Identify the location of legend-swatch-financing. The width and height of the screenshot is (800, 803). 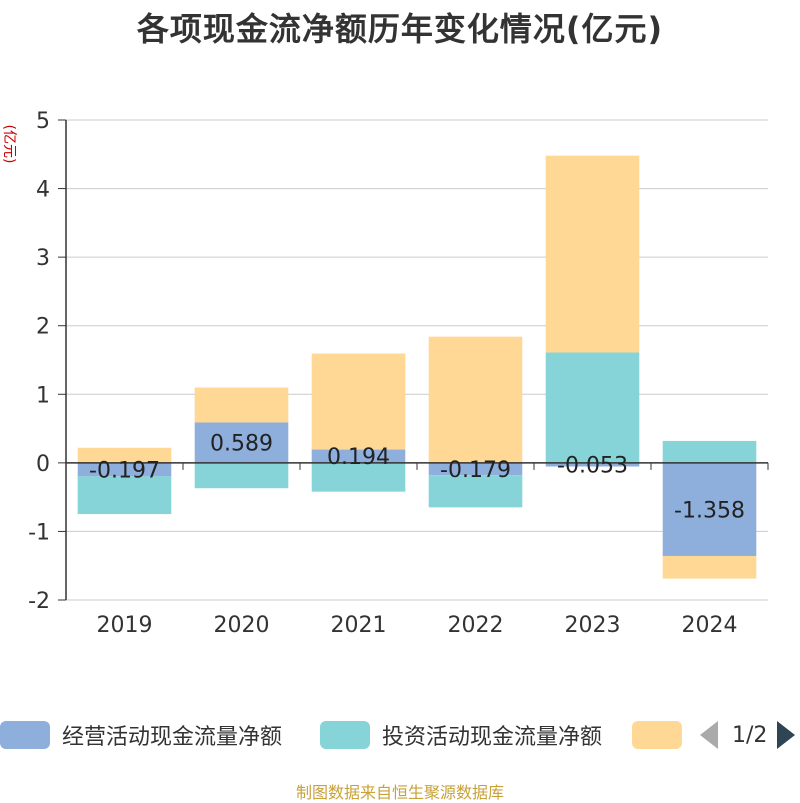
(657, 735).